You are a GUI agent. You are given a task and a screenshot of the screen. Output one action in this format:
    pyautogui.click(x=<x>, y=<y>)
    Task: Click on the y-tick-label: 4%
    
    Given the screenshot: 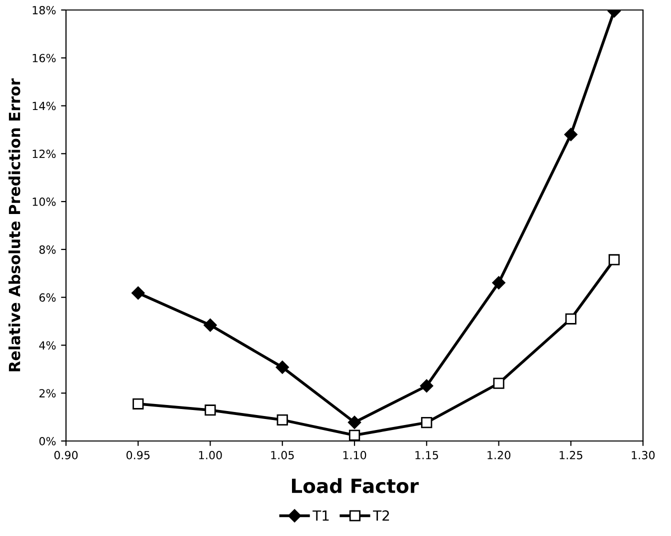 What is the action you would take?
    pyautogui.click(x=47, y=345)
    